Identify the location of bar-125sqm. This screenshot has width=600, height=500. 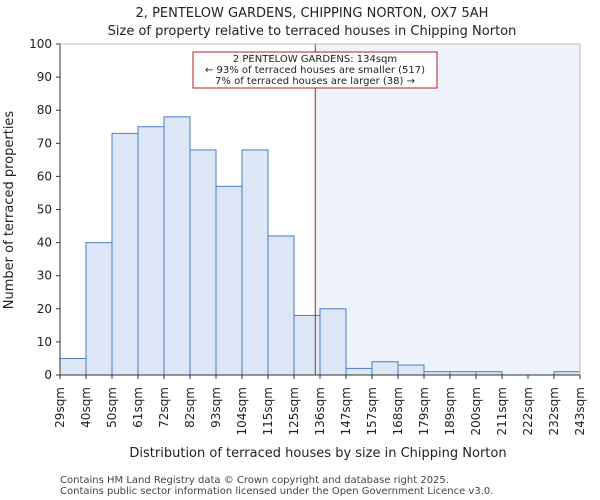
(307, 345).